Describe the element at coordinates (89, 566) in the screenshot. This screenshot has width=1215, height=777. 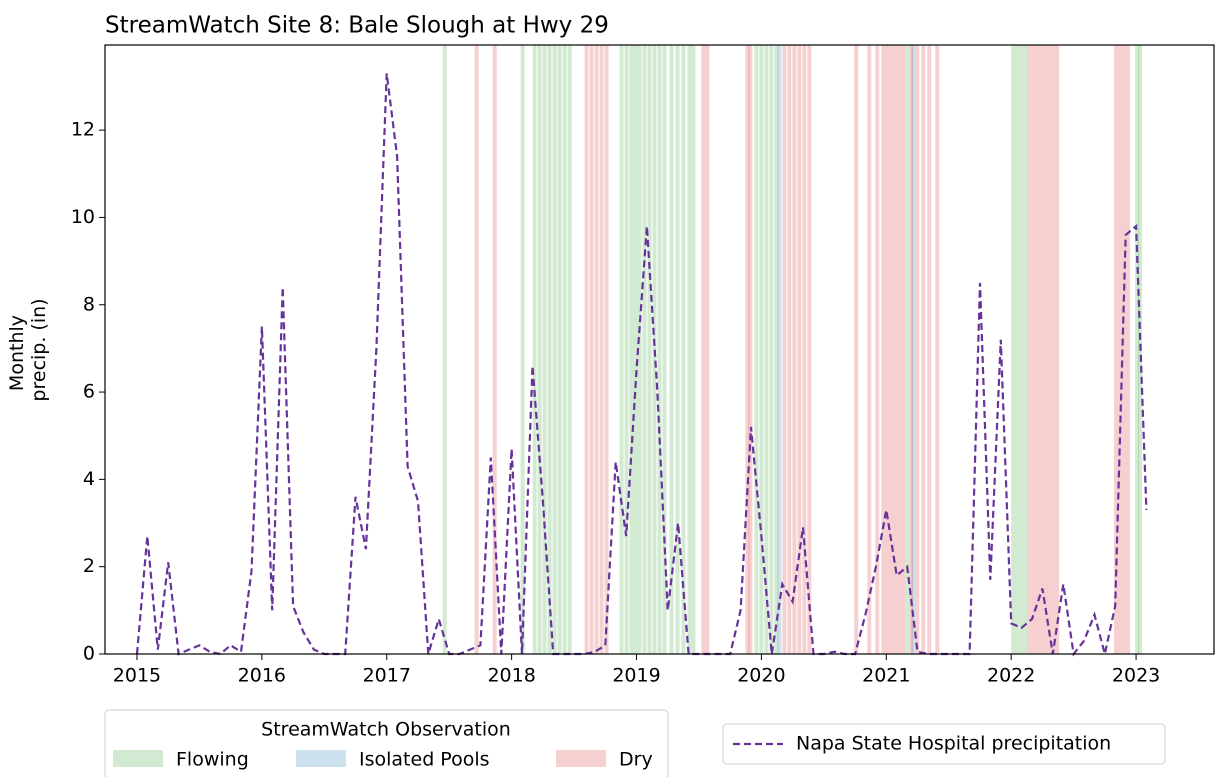
I see `y-tick-label: 2` at that location.